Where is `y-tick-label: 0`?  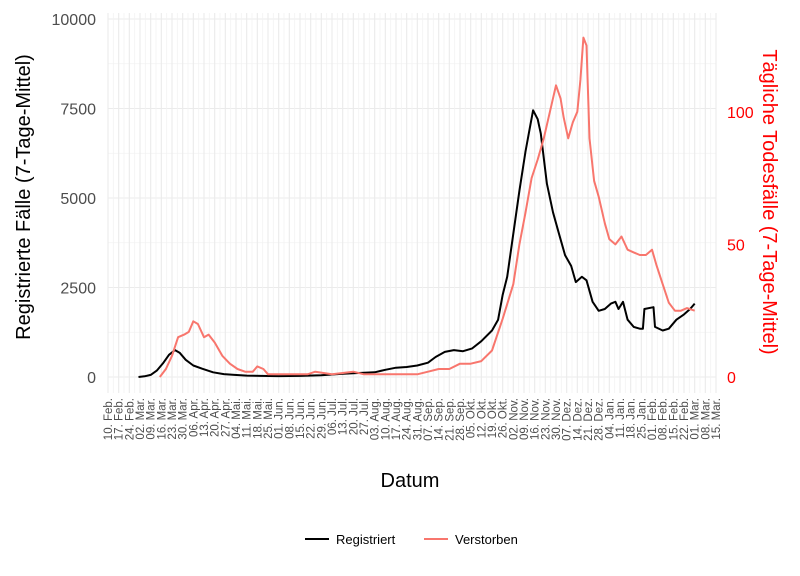
y-tick-label: 0 is located at coordinates (91, 378).